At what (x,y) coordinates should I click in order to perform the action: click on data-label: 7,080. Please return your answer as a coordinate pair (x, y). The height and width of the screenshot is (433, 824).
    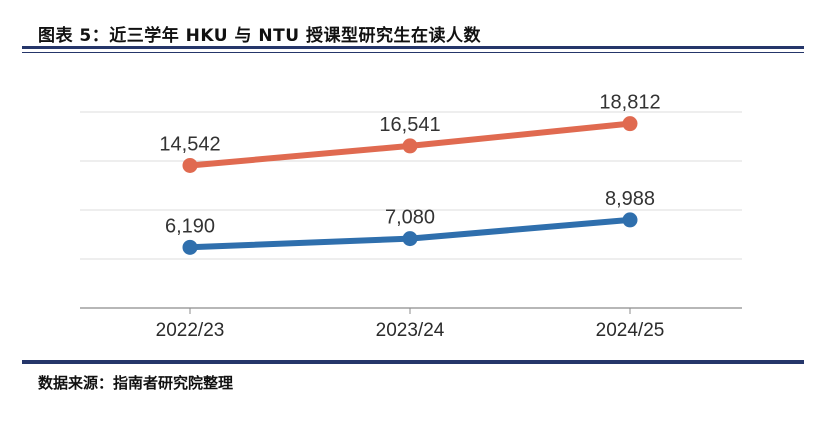
    Looking at the image, I should click on (410, 218).